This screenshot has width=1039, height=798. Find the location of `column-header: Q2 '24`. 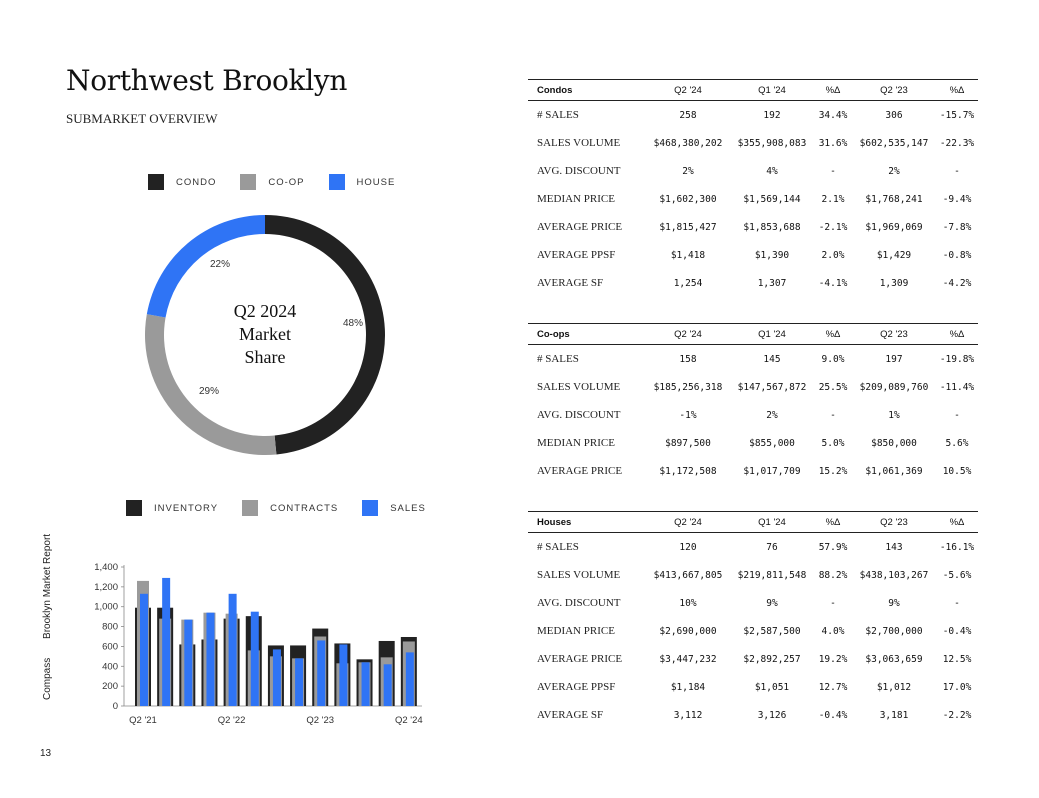

column-header: Q2 '24 is located at coordinates (688, 334).